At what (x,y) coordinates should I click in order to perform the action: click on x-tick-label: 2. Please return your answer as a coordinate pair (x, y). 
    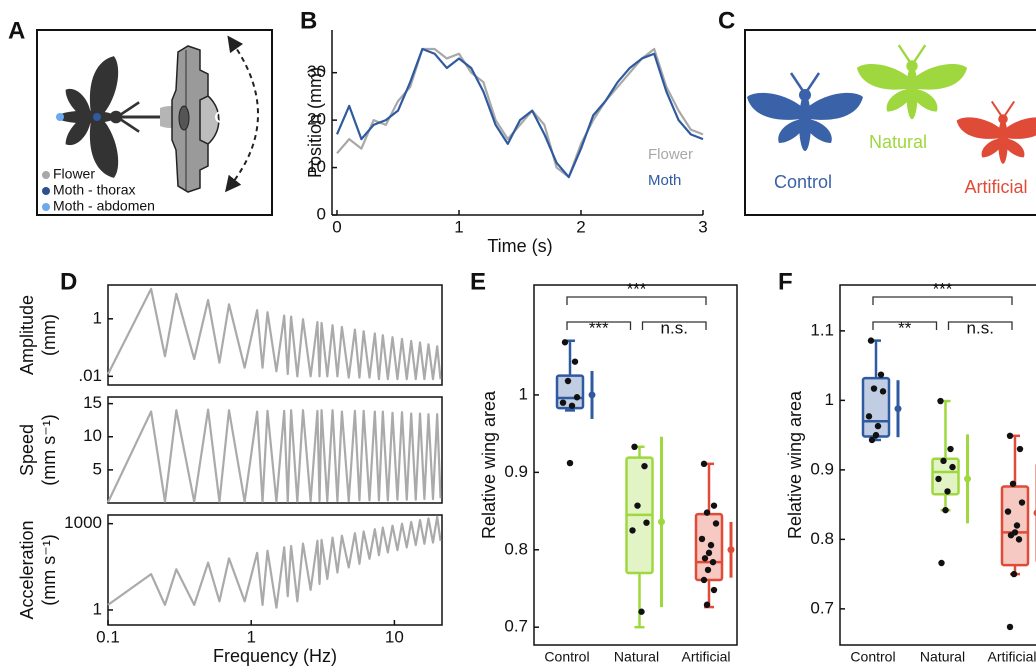
    Looking at the image, I should click on (580, 226).